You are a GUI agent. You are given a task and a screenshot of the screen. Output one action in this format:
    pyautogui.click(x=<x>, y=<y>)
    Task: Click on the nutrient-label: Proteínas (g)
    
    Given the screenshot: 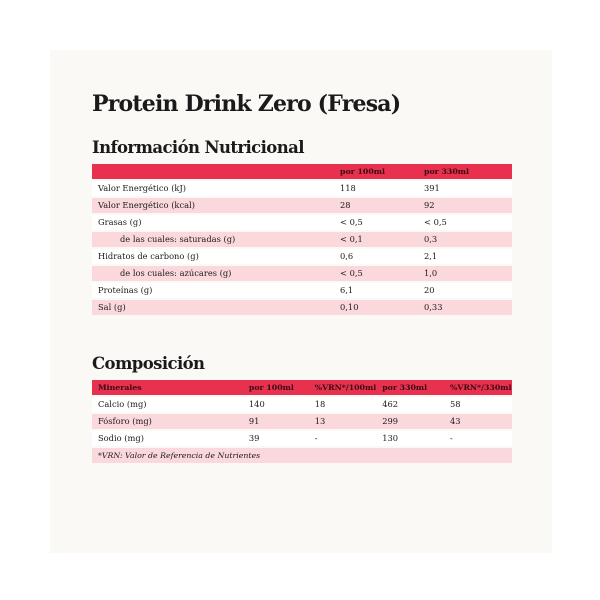 What is the action you would take?
    pyautogui.click(x=213, y=290)
    